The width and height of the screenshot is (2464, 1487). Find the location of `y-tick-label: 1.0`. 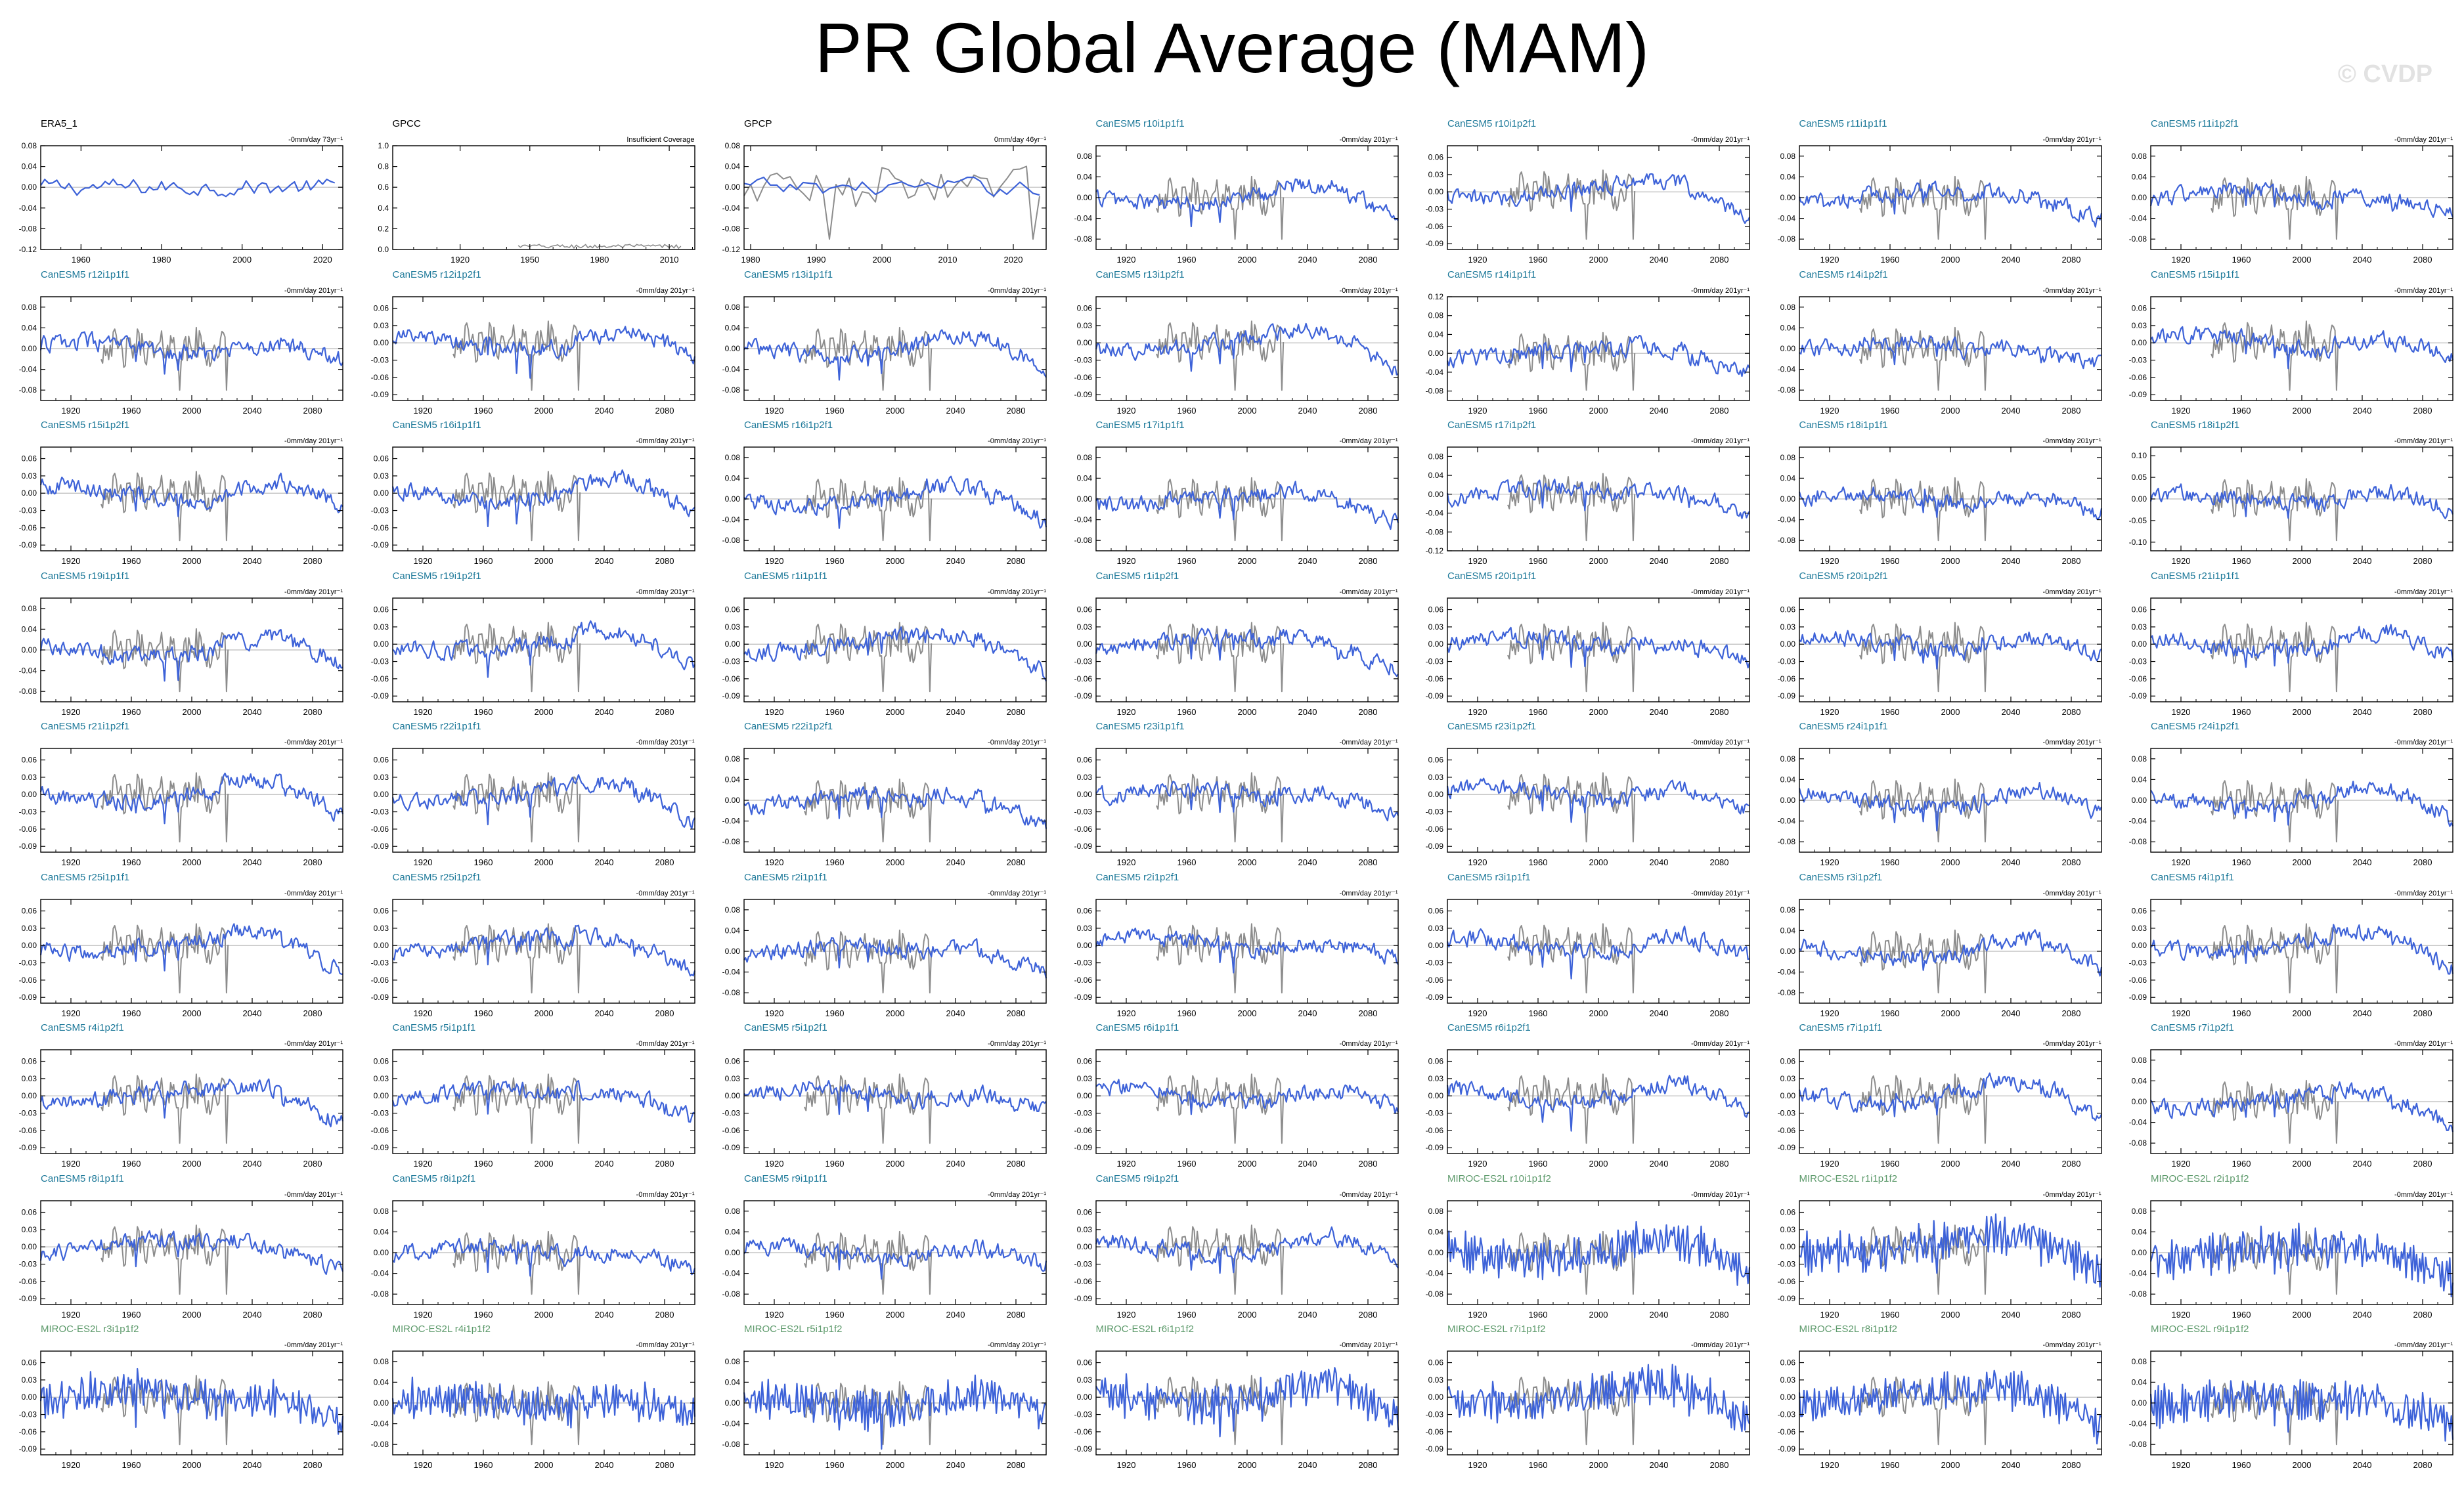

y-tick-label: 1.0 is located at coordinates (383, 145).